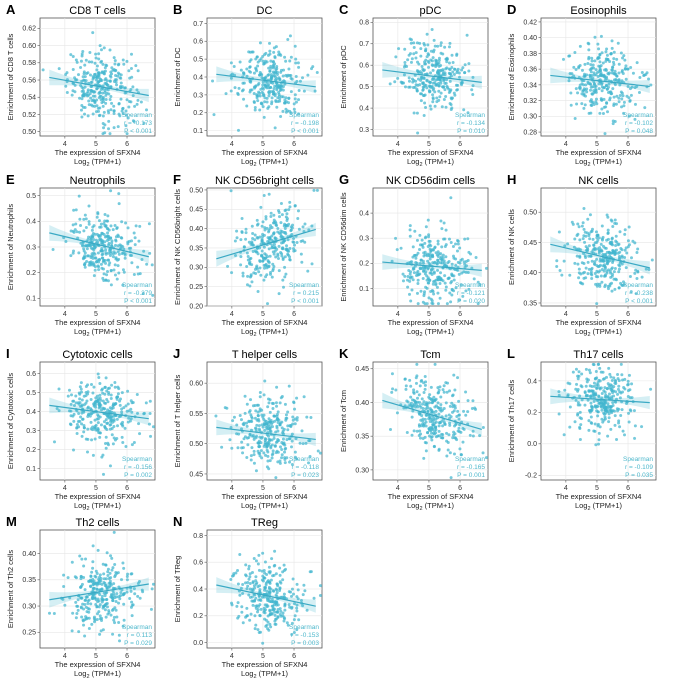  What do you see at coordinates (29, 63) in the screenshot?
I see `y-tick-label: 0.58` at bounding box center [29, 63].